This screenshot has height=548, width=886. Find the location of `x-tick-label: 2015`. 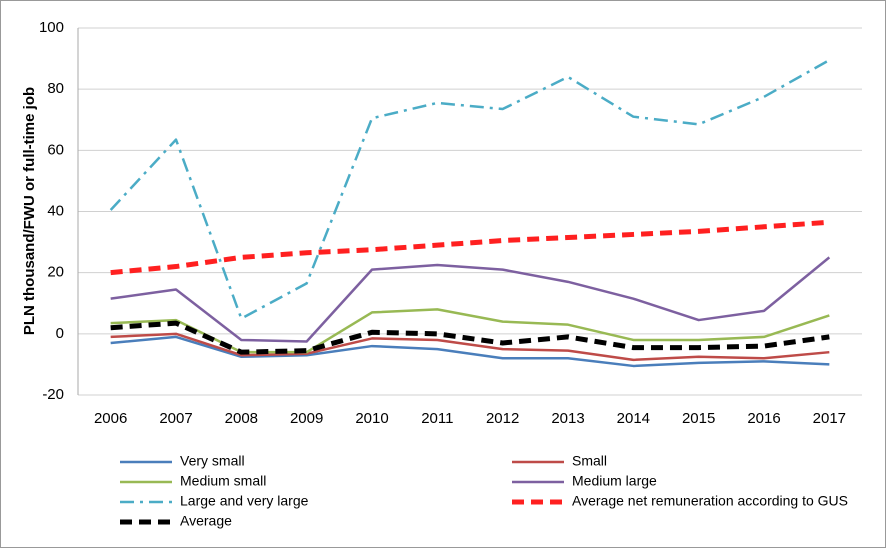

x-tick-label: 2015 is located at coordinates (698, 418).